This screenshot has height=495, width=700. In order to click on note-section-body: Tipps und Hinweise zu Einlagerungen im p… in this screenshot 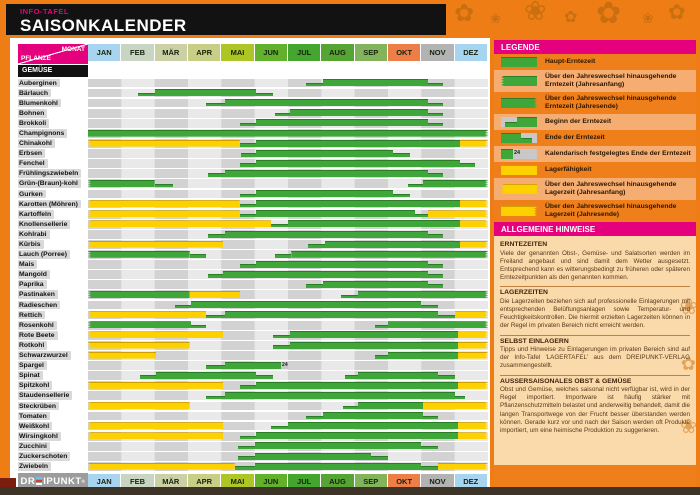, I will do `click(595, 358)`.